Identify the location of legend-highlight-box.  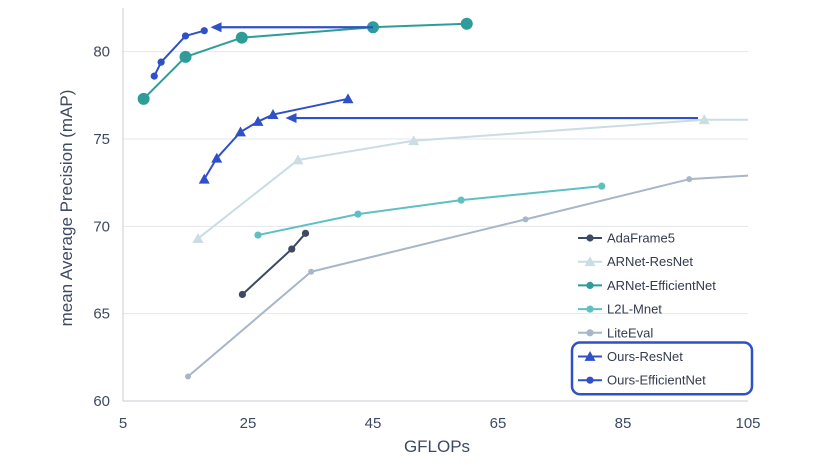
(662, 368).